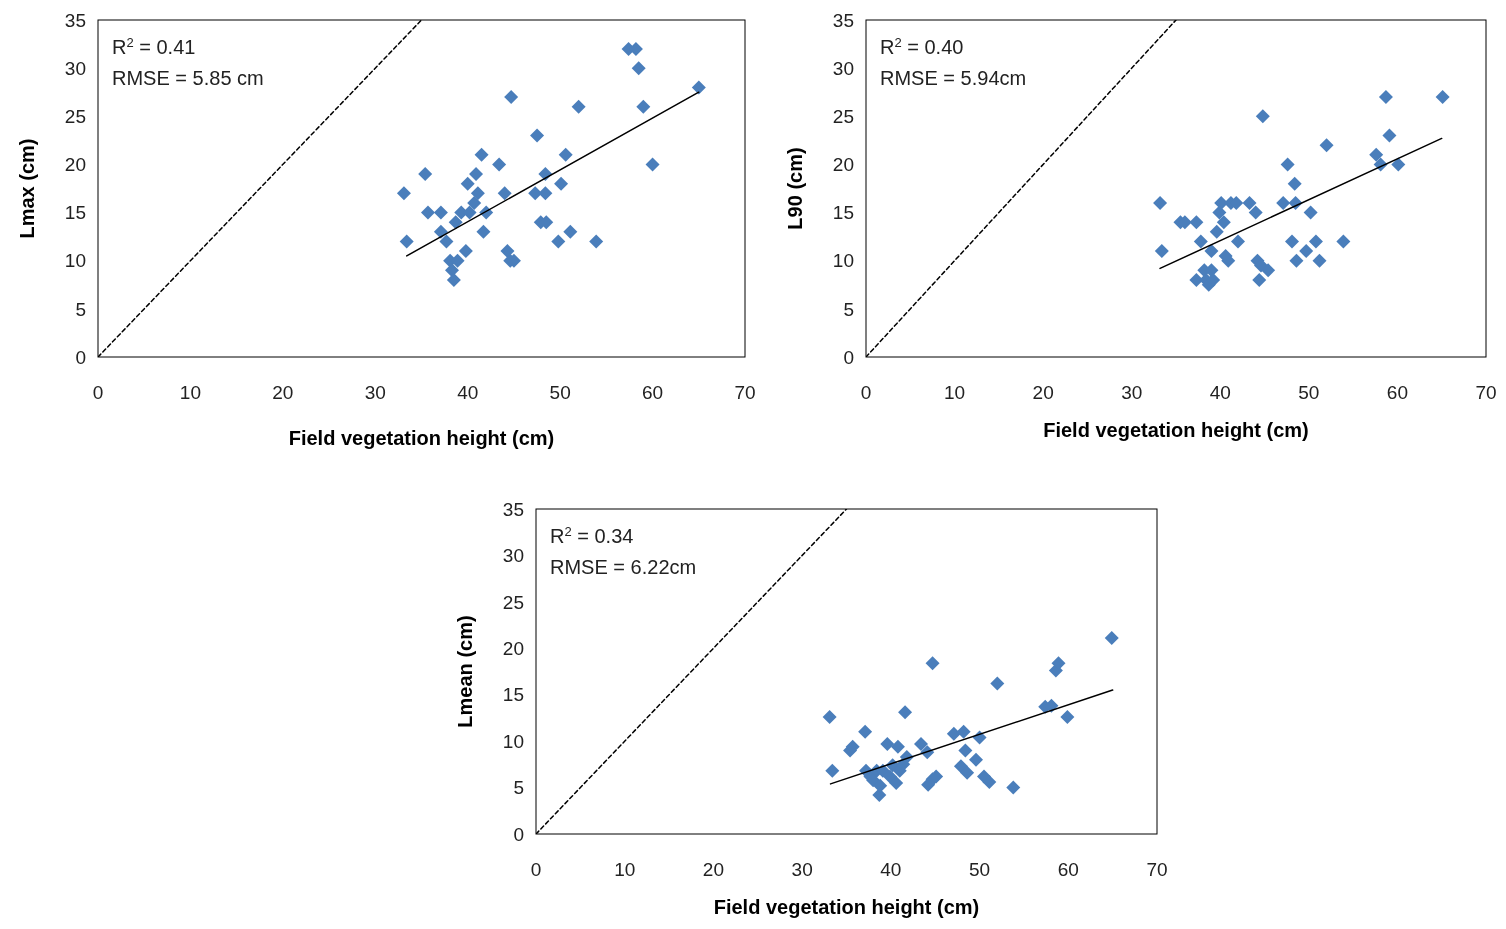 Image resolution: width=1506 pixels, height=929 pixels. Describe the element at coordinates (188, 78) in the screenshot. I see `annotation: RMSE = 5.85 cm` at that location.